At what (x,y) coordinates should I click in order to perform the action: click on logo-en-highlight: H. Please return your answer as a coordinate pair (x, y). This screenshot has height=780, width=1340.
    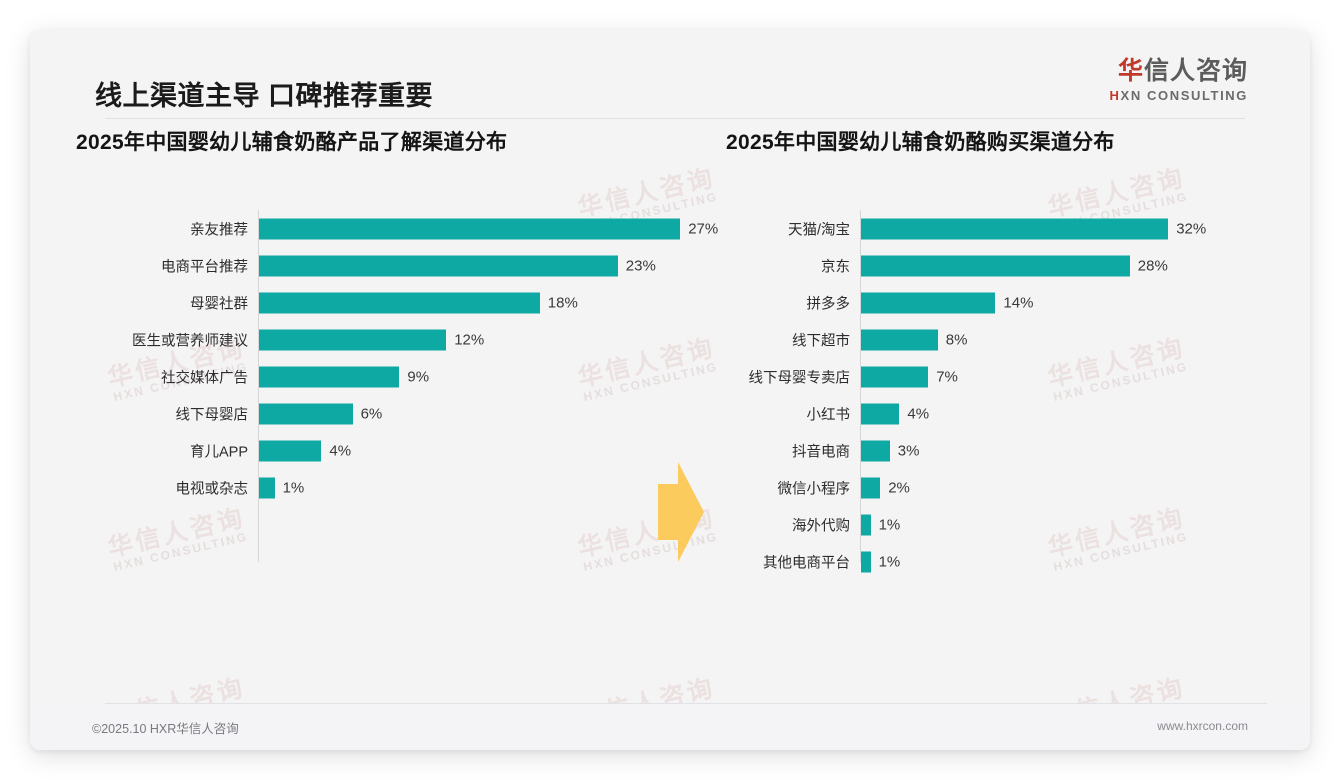
    Looking at the image, I should click on (1115, 95).